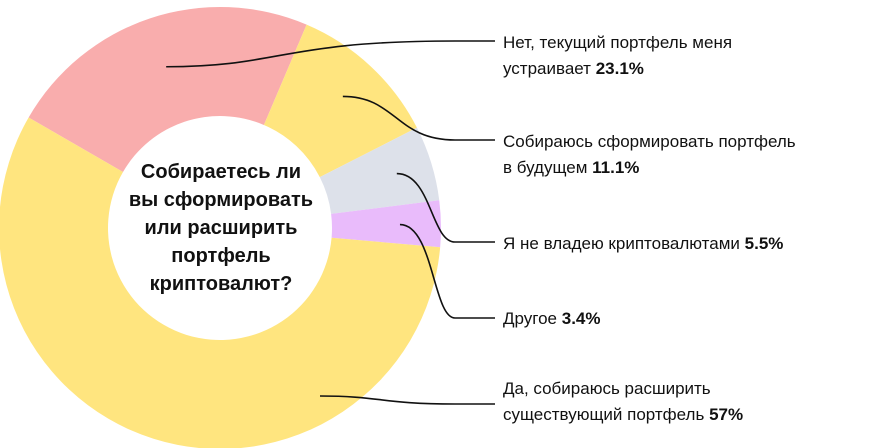 This screenshot has height=448, width=870. What do you see at coordinates (530, 318) in the screenshot?
I see `legend-label: Другое` at bounding box center [530, 318].